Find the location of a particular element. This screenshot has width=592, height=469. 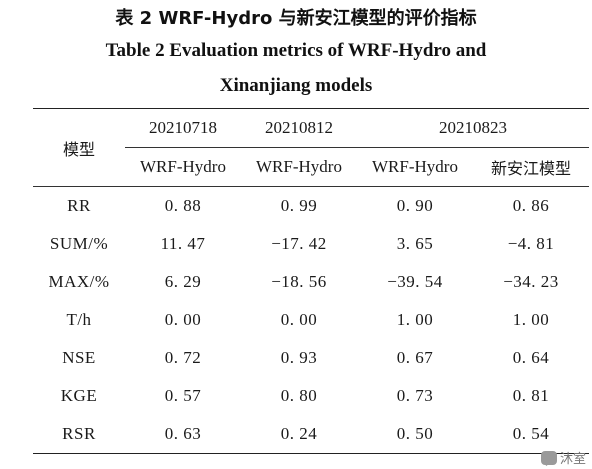

metric-value-cell: 0. 67 is located at coordinates (415, 357).